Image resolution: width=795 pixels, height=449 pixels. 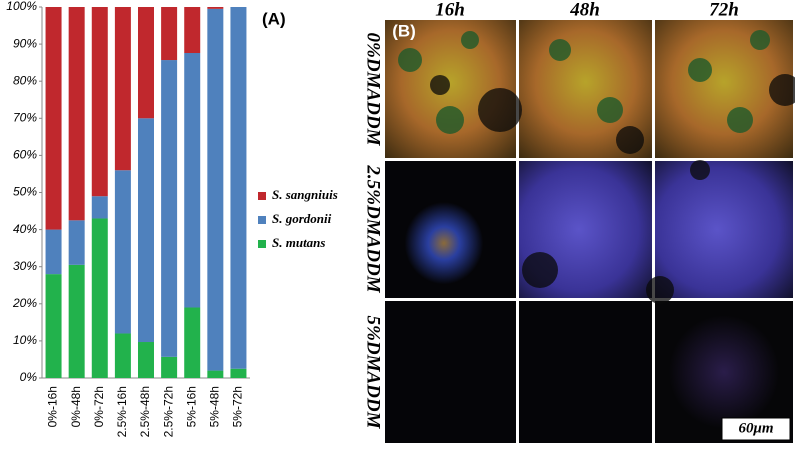 What do you see at coordinates (25, 155) in the screenshot?
I see `y-tick-label: 60%` at bounding box center [25, 155].